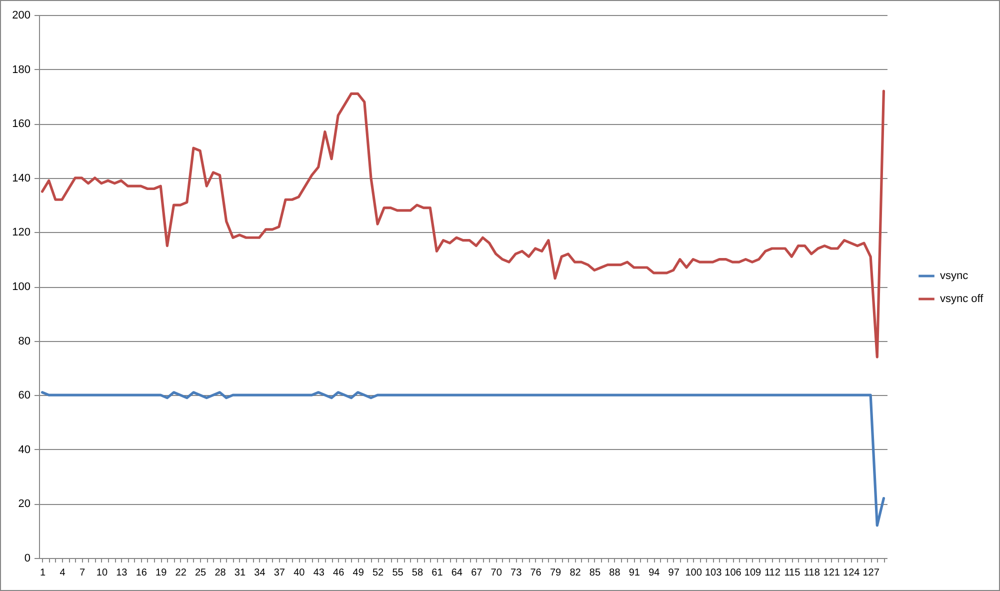  Describe the element at coordinates (831, 573) in the screenshot. I see `x-tick-label: 121` at that location.